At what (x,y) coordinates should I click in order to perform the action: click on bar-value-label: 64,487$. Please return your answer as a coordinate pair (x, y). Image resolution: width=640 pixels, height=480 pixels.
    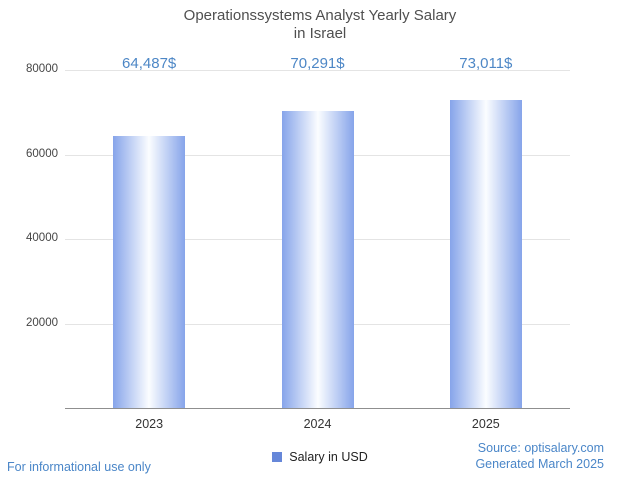
    Looking at the image, I should click on (149, 63).